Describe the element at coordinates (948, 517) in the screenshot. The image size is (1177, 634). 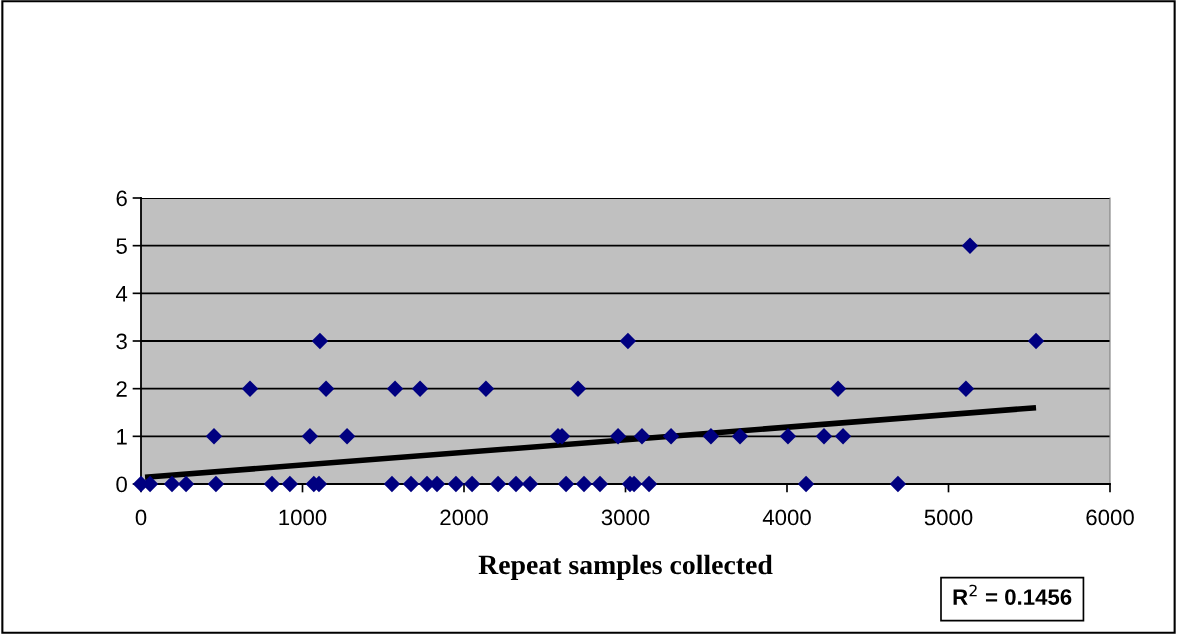
I see `x-tick-label: 5000` at that location.